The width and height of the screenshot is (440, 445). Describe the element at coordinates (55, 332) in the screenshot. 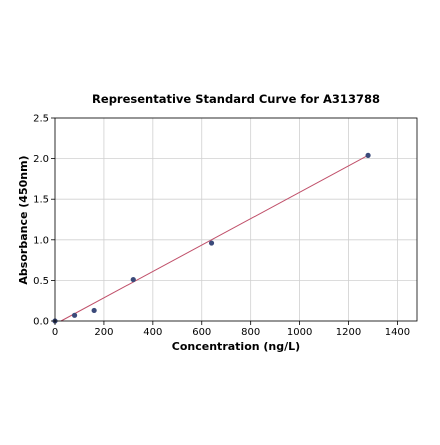

I see `x-tick-label: 0` at that location.